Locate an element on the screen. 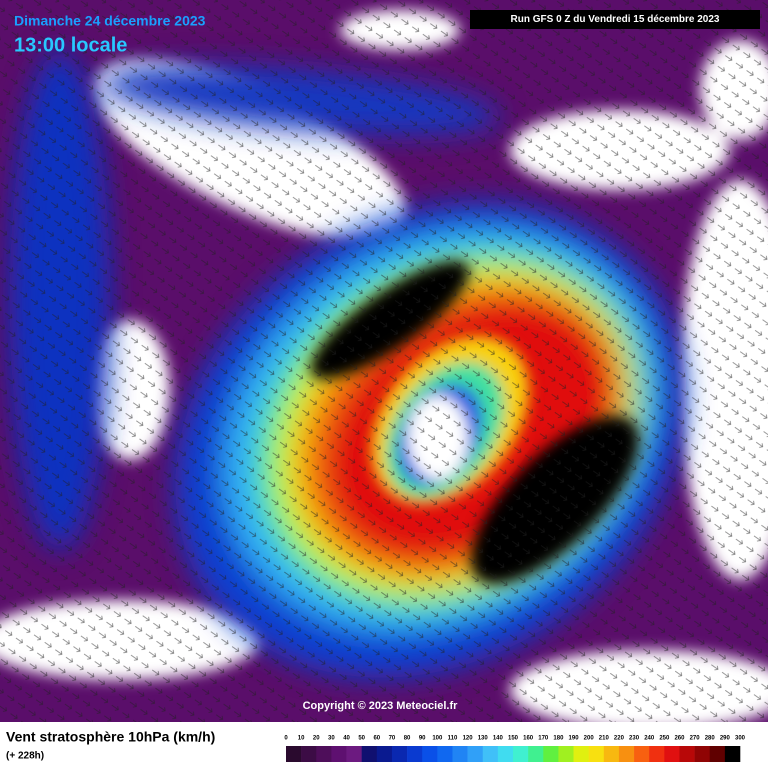 The height and width of the screenshot is (768, 768). colorbar-tick-label: 160 is located at coordinates (528, 739).